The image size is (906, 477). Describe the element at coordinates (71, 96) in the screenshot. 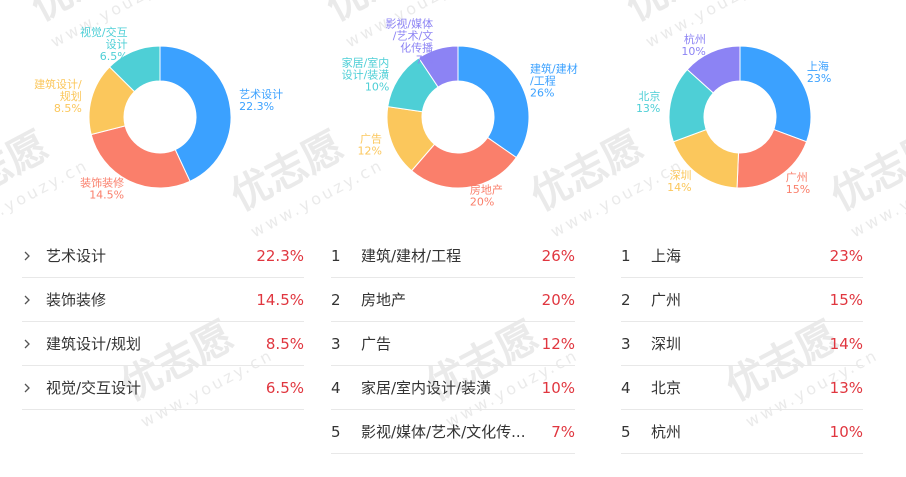

I see `slice-name: 规划` at that location.